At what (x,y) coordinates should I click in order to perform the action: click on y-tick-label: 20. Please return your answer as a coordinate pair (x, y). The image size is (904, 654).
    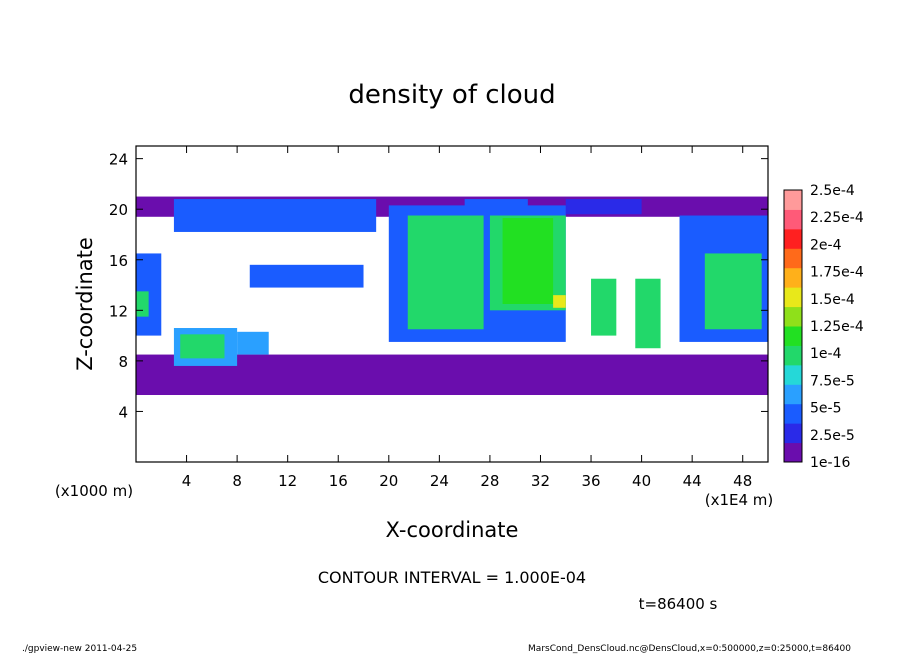
    Looking at the image, I should click on (118, 210).